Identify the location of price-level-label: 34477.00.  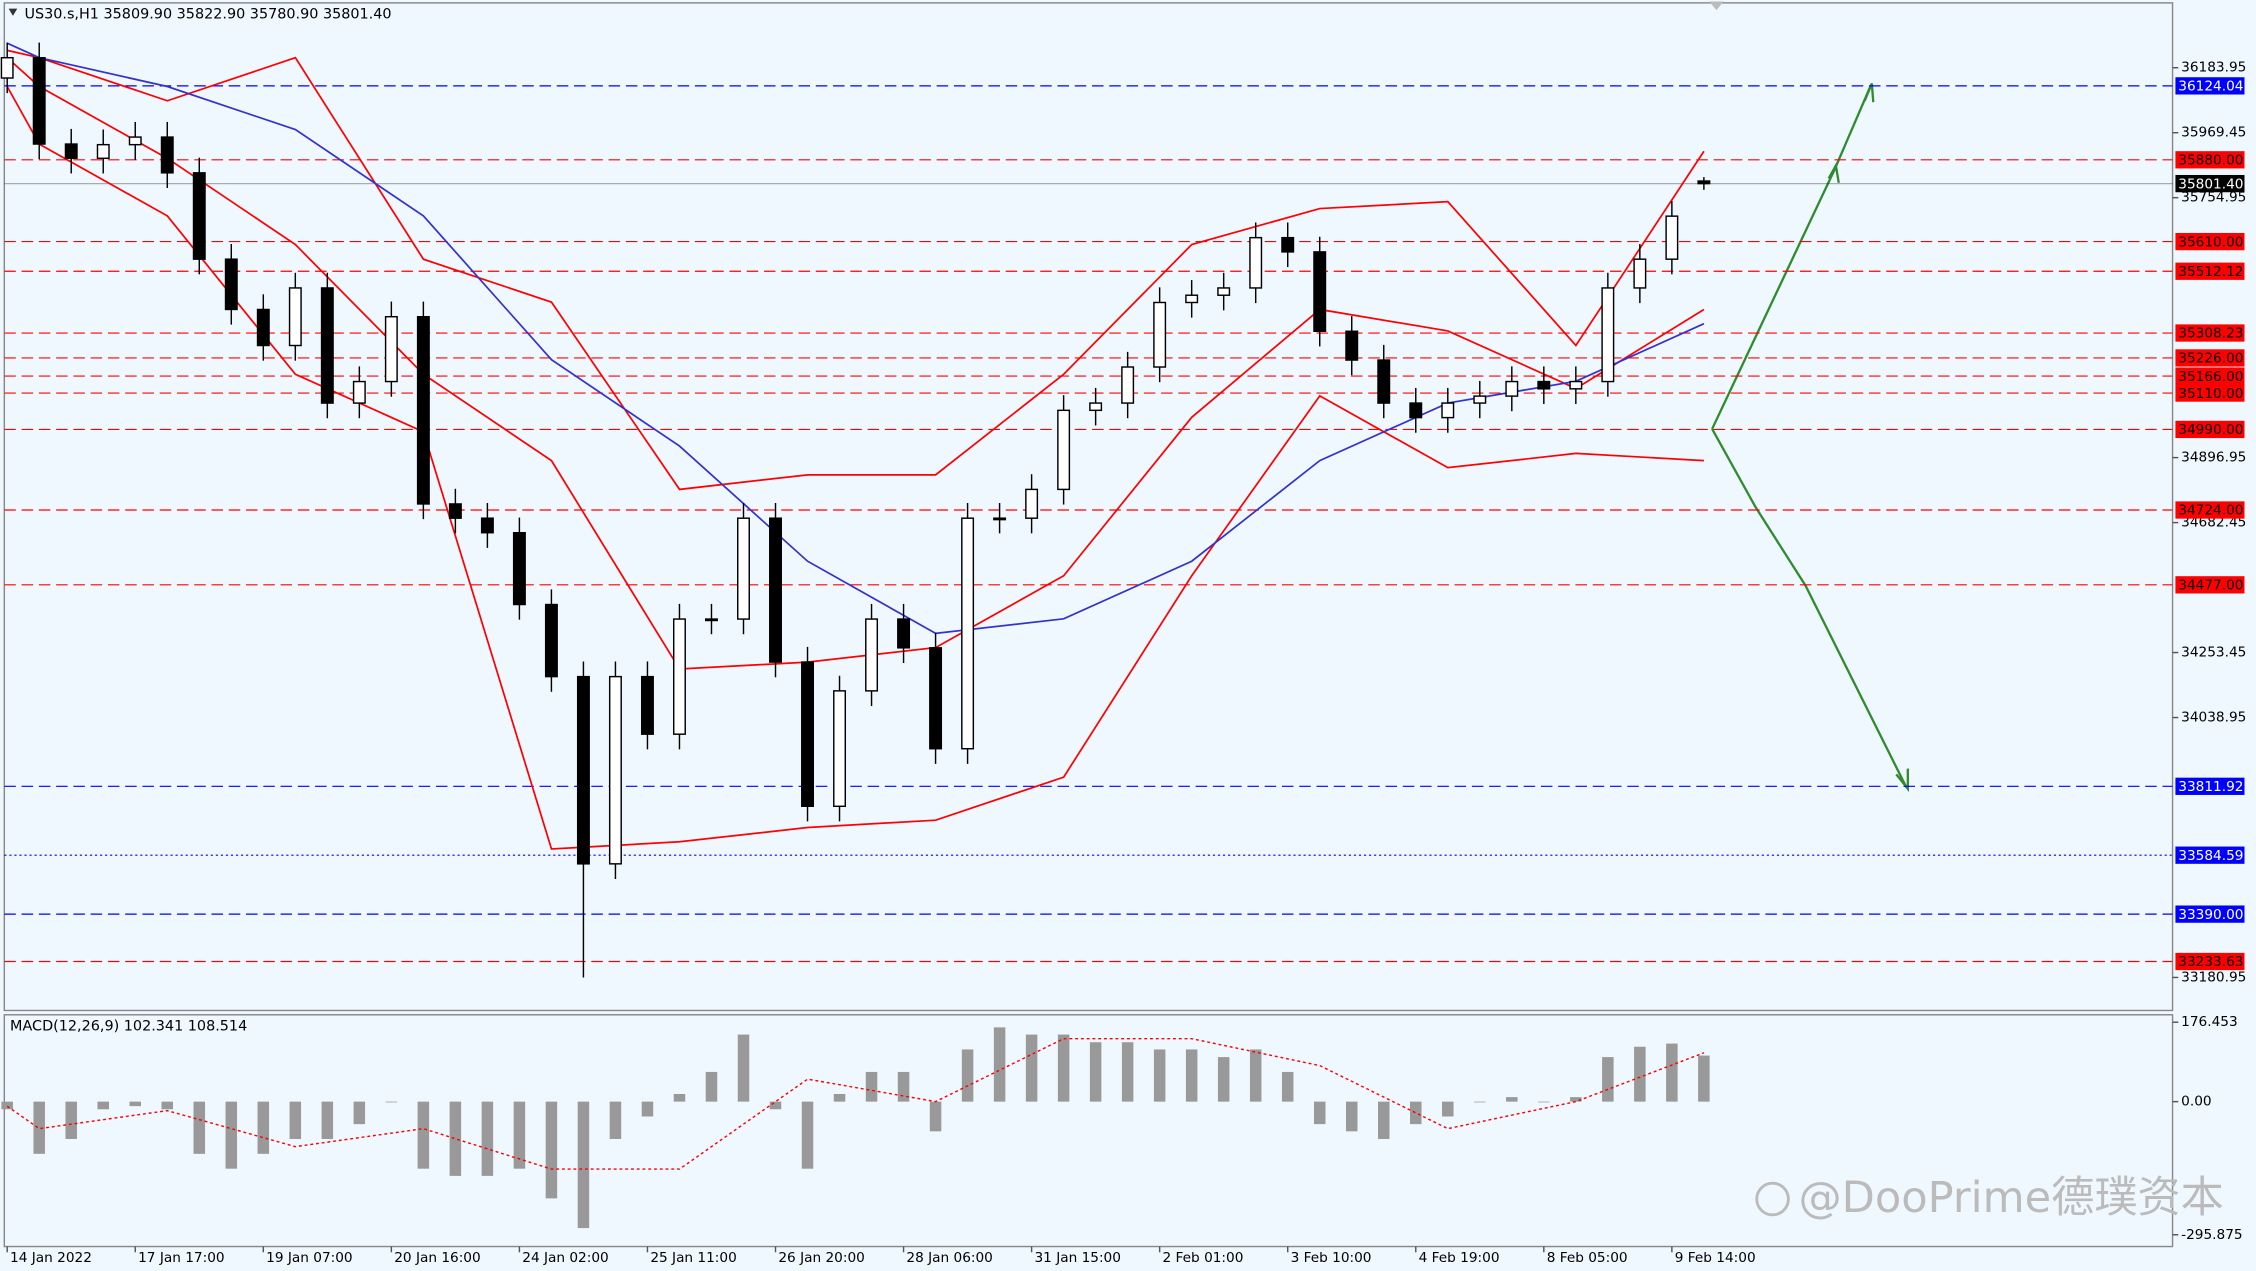
(2210, 586).